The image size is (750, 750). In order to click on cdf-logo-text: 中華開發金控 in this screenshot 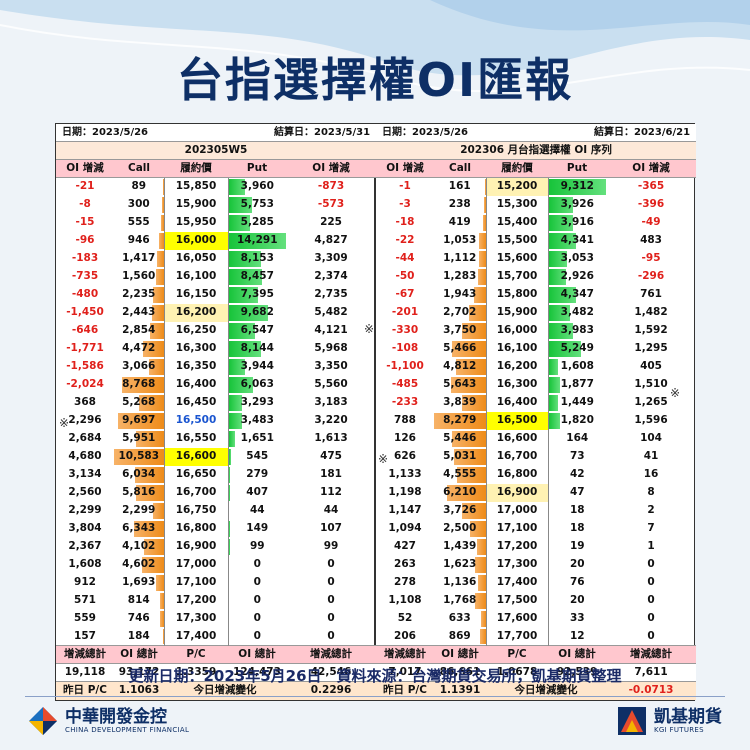, I will do `click(116, 716)`.